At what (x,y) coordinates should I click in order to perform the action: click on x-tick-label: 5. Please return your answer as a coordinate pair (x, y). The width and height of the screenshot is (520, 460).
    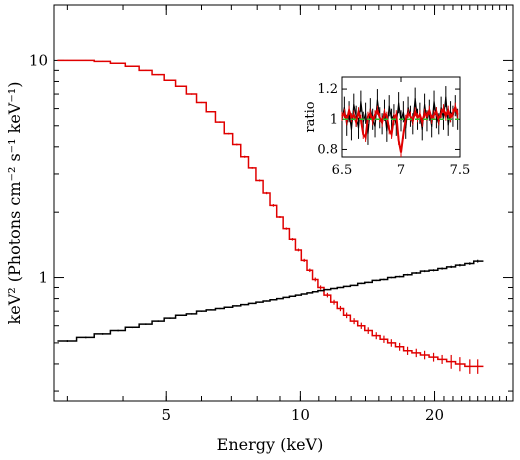
    Looking at the image, I should click on (166, 415).